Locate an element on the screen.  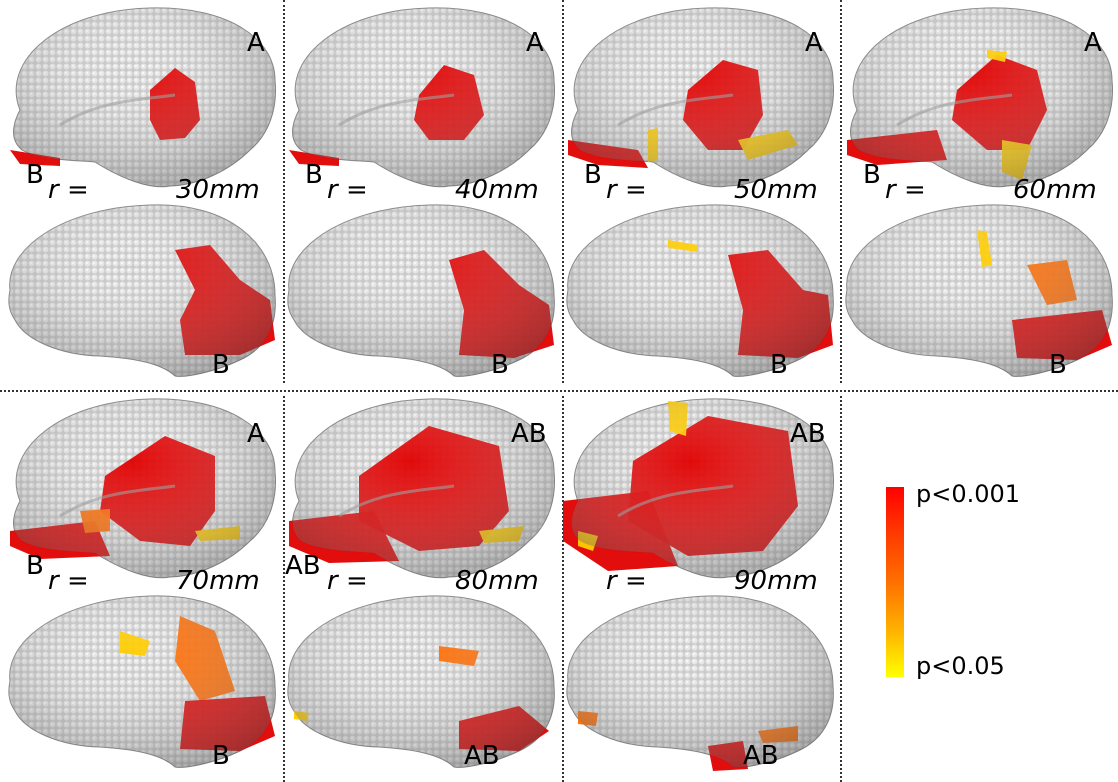
panel-90mm: AB r = 90mm AB is located at coordinates (697, 586).